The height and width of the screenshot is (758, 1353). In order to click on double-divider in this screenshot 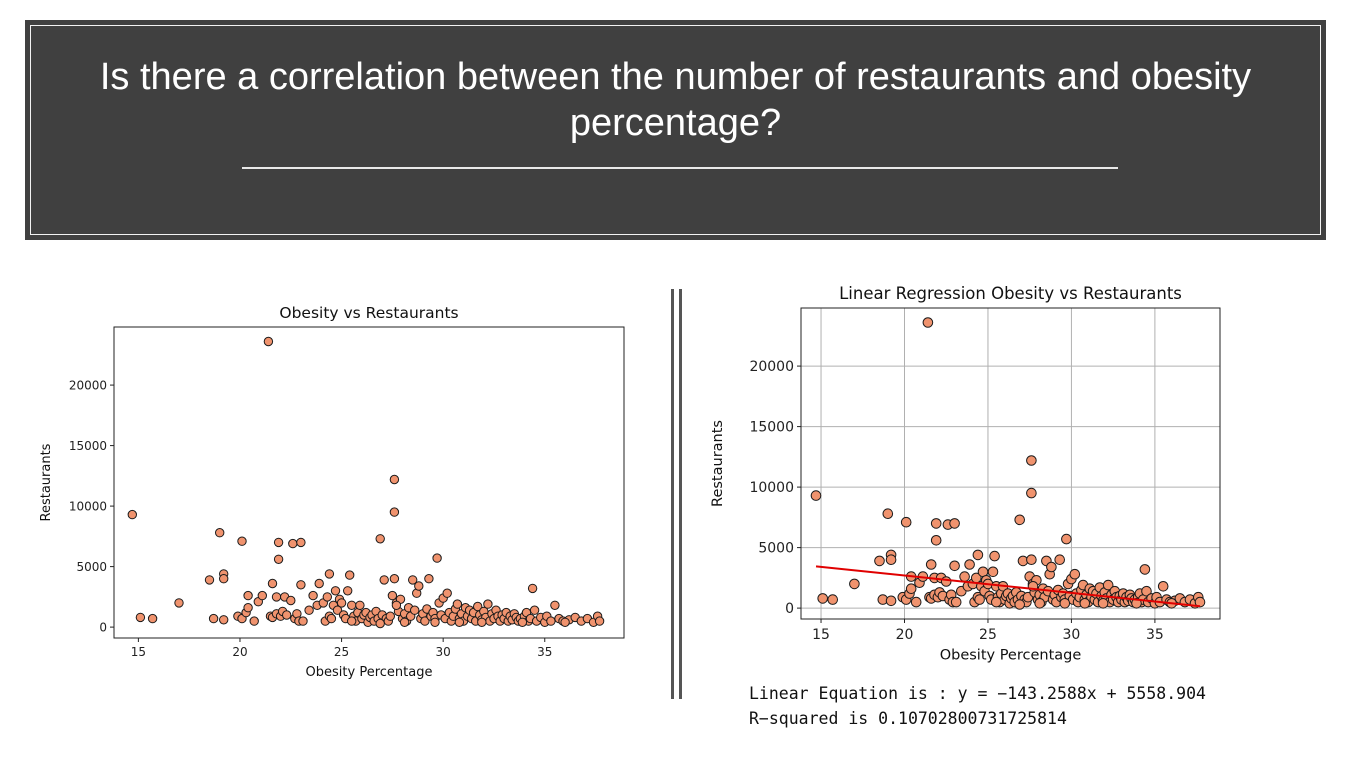, I will do `click(676, 494)`.